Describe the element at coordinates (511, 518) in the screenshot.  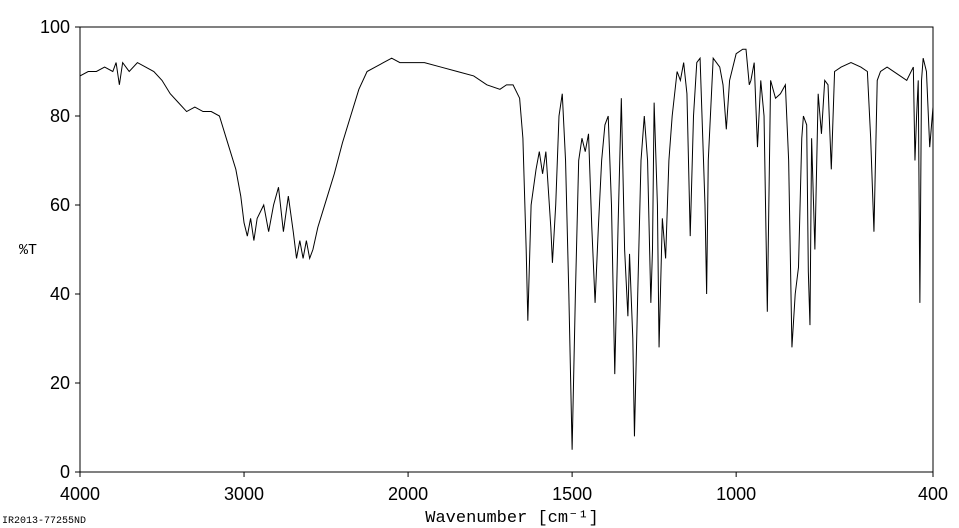
I see `x-axis-label: Wavenumber [cm⁻¹]` at that location.